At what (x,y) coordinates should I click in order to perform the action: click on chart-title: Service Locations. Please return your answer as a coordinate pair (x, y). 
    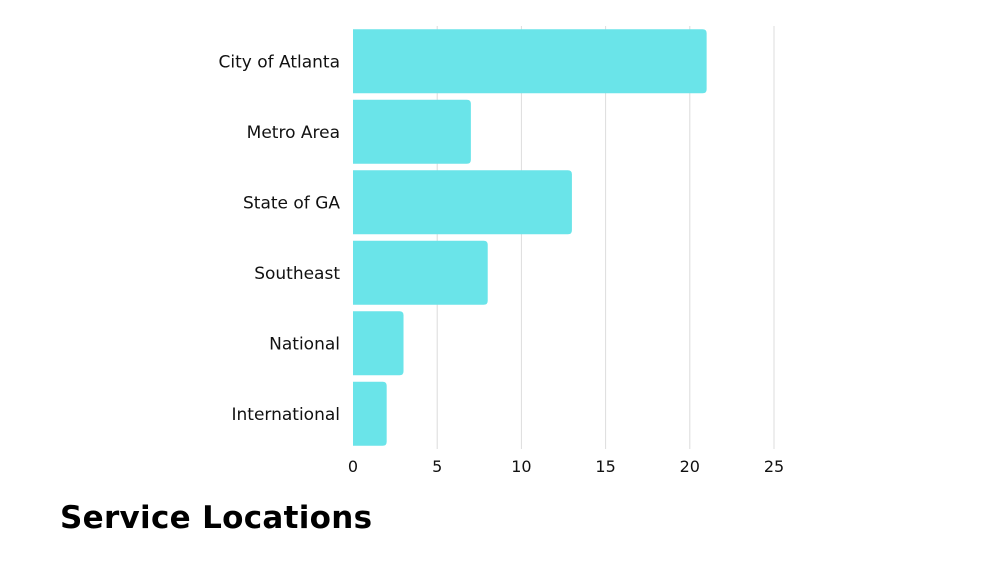
    Looking at the image, I should click on (216, 518).